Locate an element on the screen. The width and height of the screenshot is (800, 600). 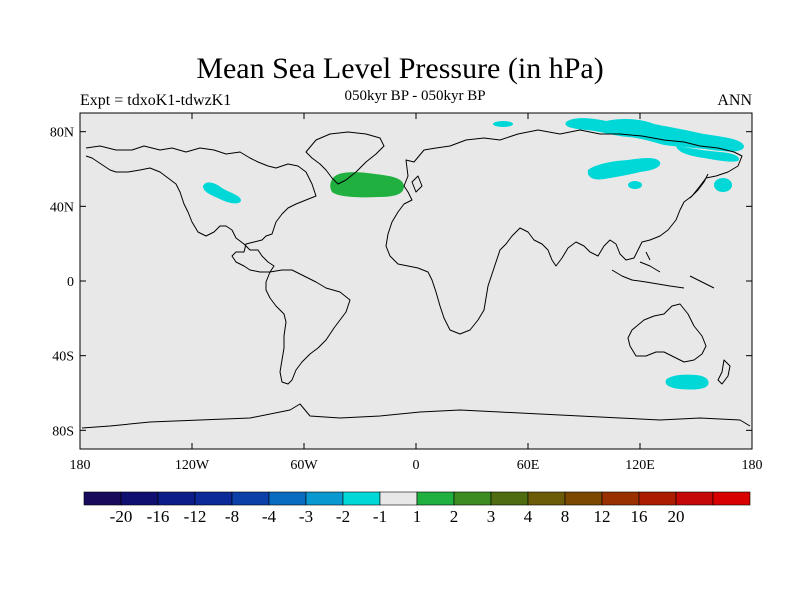
y-tick-label: 40N is located at coordinates (62, 207).